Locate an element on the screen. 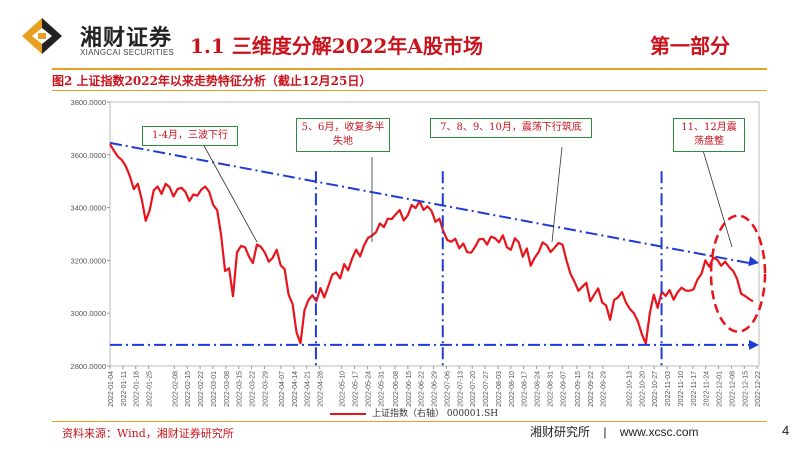 The image size is (802, 451). footer-website: www.xcsc.com is located at coordinates (659, 432).